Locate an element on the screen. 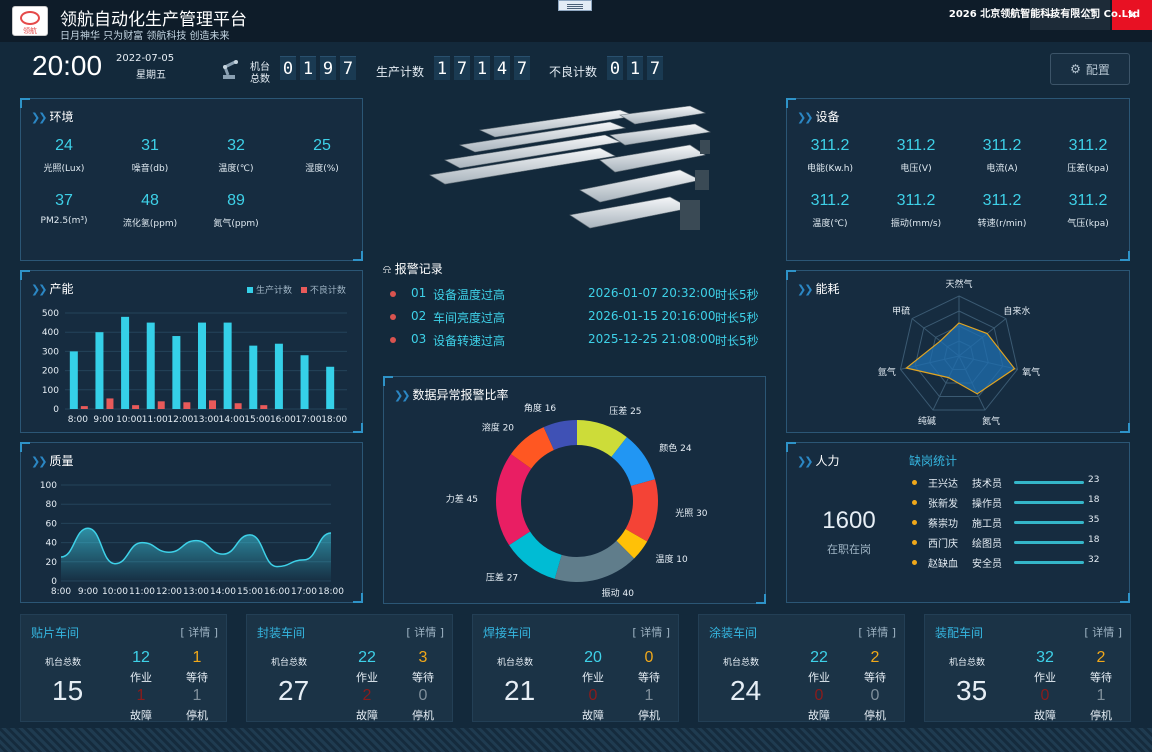 This screenshot has height=752, width=1152. x-tick-label: 14:00 is located at coordinates (232, 420).